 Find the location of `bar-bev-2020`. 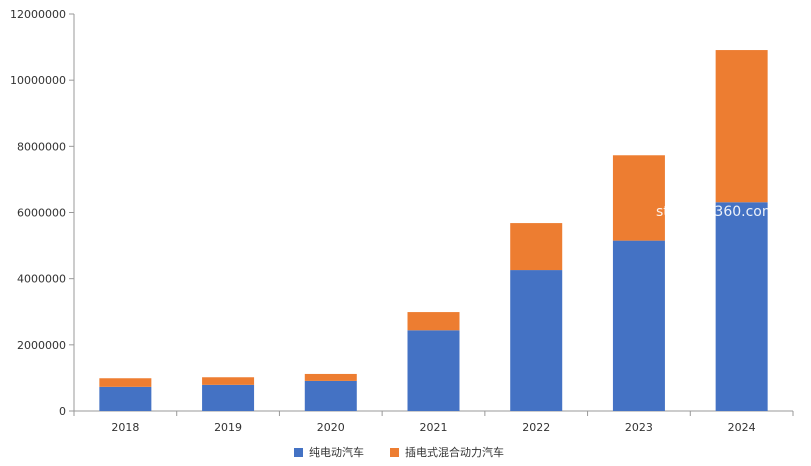

bar-bev-2020 is located at coordinates (330, 395).